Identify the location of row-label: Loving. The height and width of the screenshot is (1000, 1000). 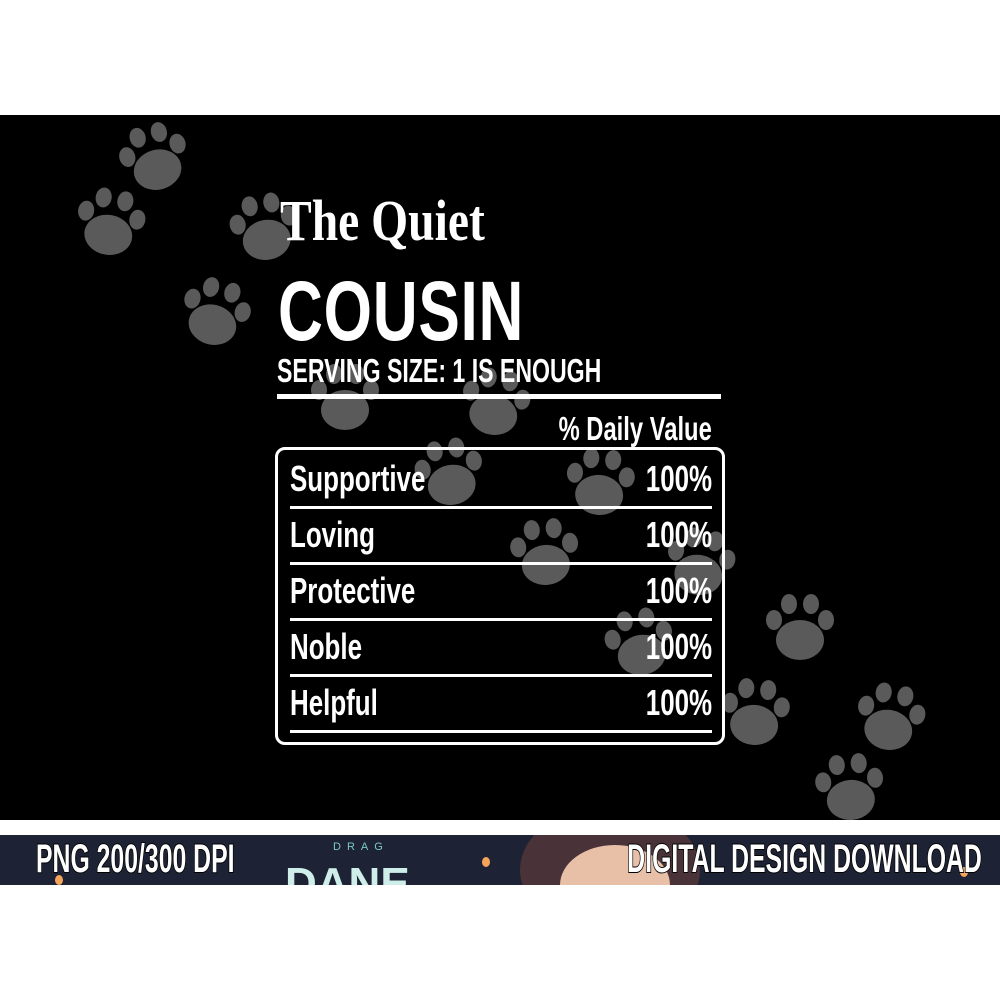
(332, 534).